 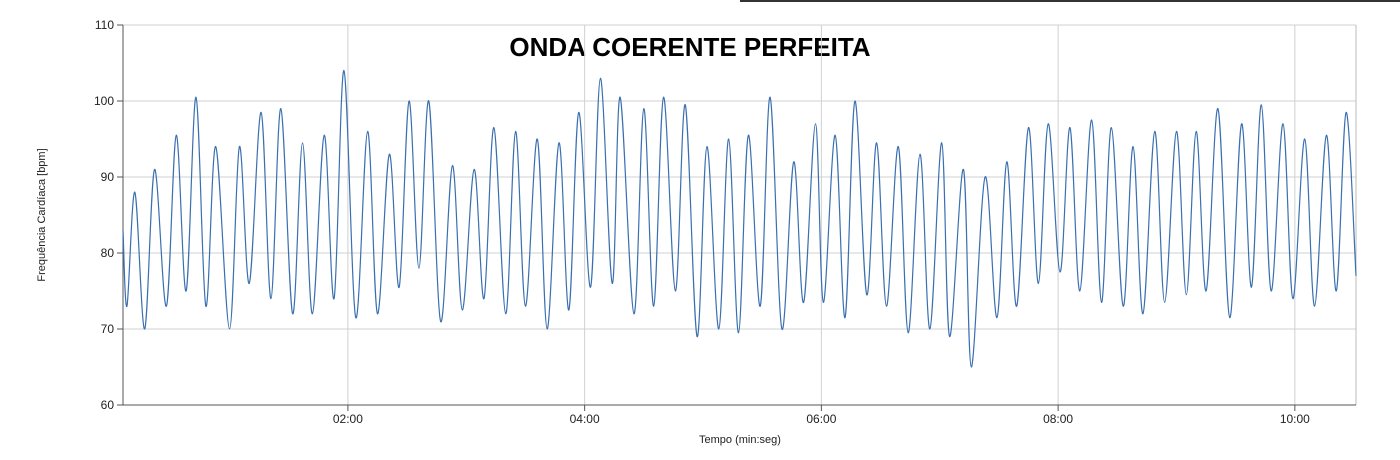 I want to click on x-tick-label: 02:00, so click(x=348, y=419).